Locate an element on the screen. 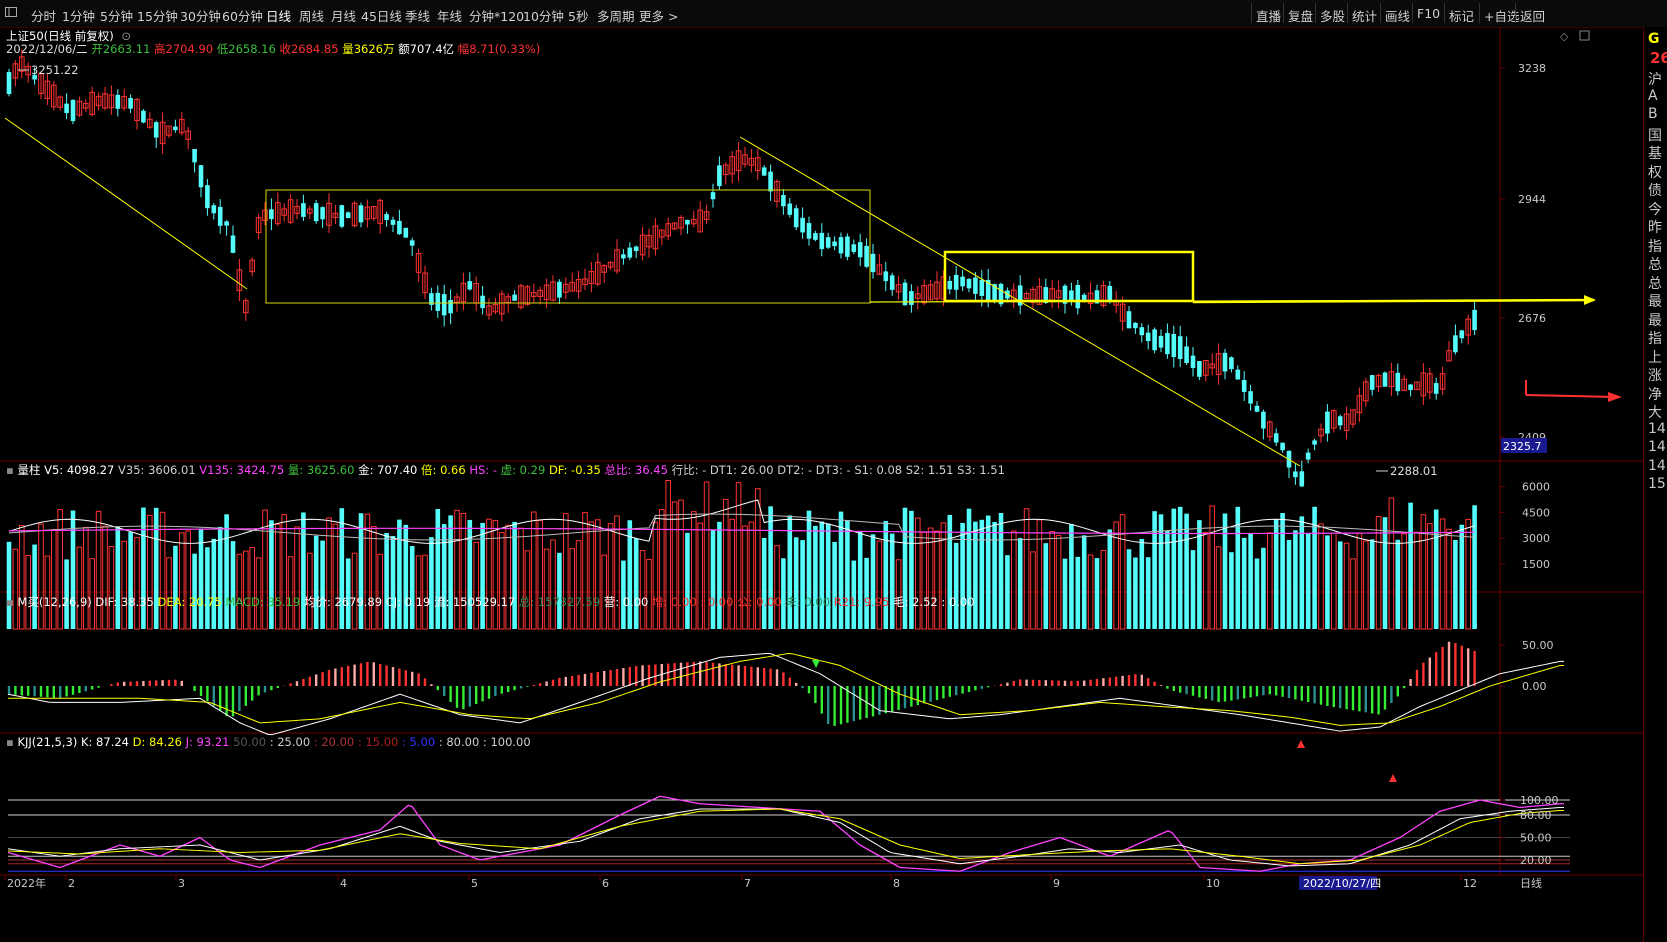  toolbar-button-4: 画线 is located at coordinates (1398, 16).